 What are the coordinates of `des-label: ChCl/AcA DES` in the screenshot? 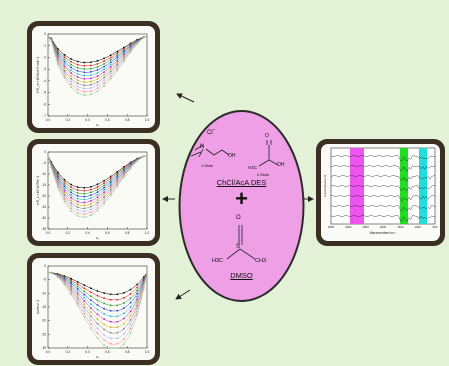 It's located at (241, 182).